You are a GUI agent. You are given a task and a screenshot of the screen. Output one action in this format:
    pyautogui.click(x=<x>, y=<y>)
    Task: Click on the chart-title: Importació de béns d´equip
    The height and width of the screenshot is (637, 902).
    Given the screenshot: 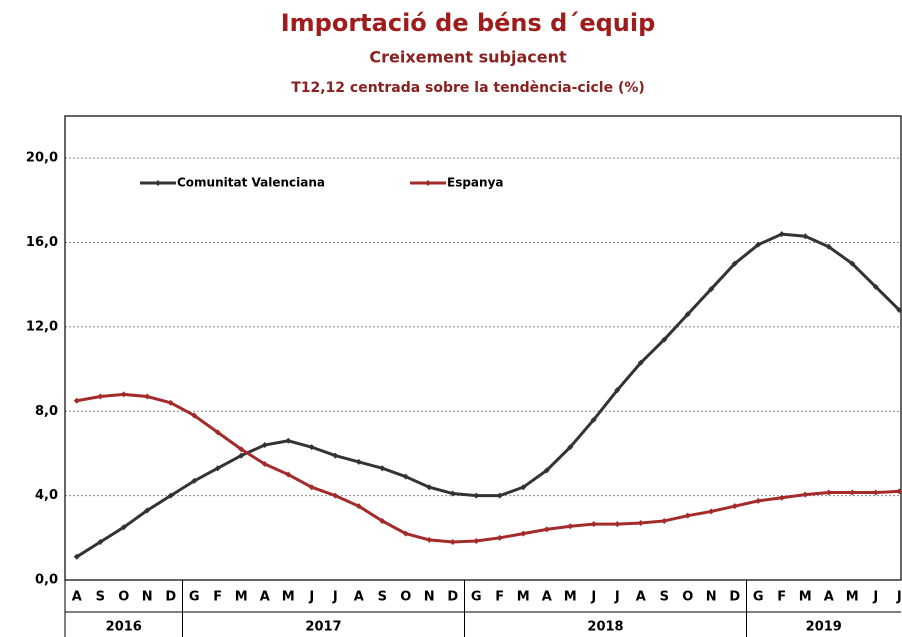 What is the action you would take?
    pyautogui.click(x=468, y=23)
    